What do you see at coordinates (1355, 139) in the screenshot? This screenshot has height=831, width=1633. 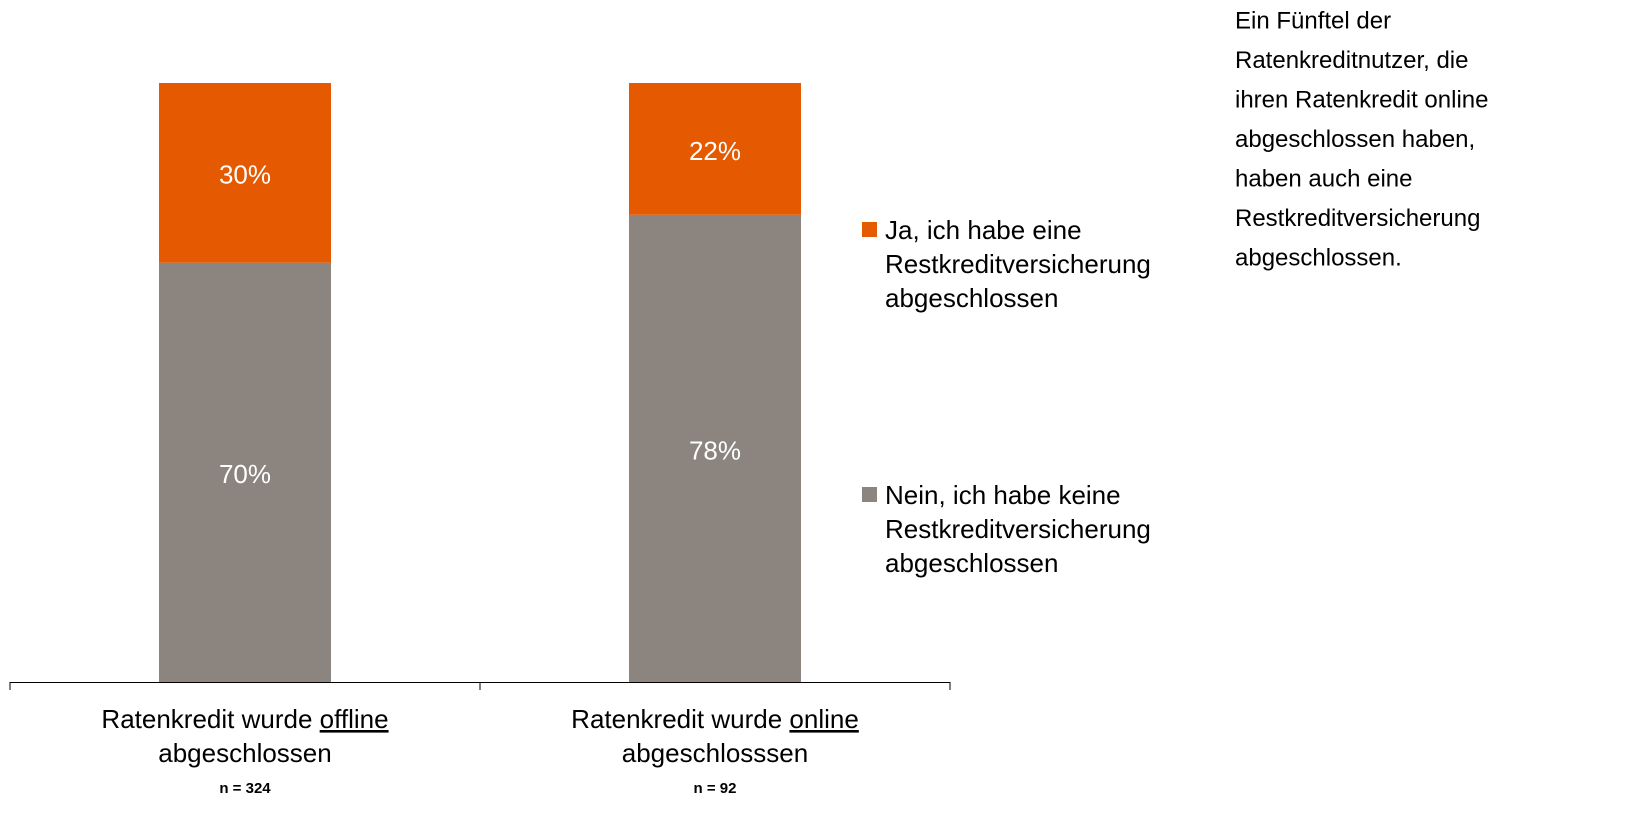 I see `annotation-line: abgeschlossen haben,` at bounding box center [1355, 139].